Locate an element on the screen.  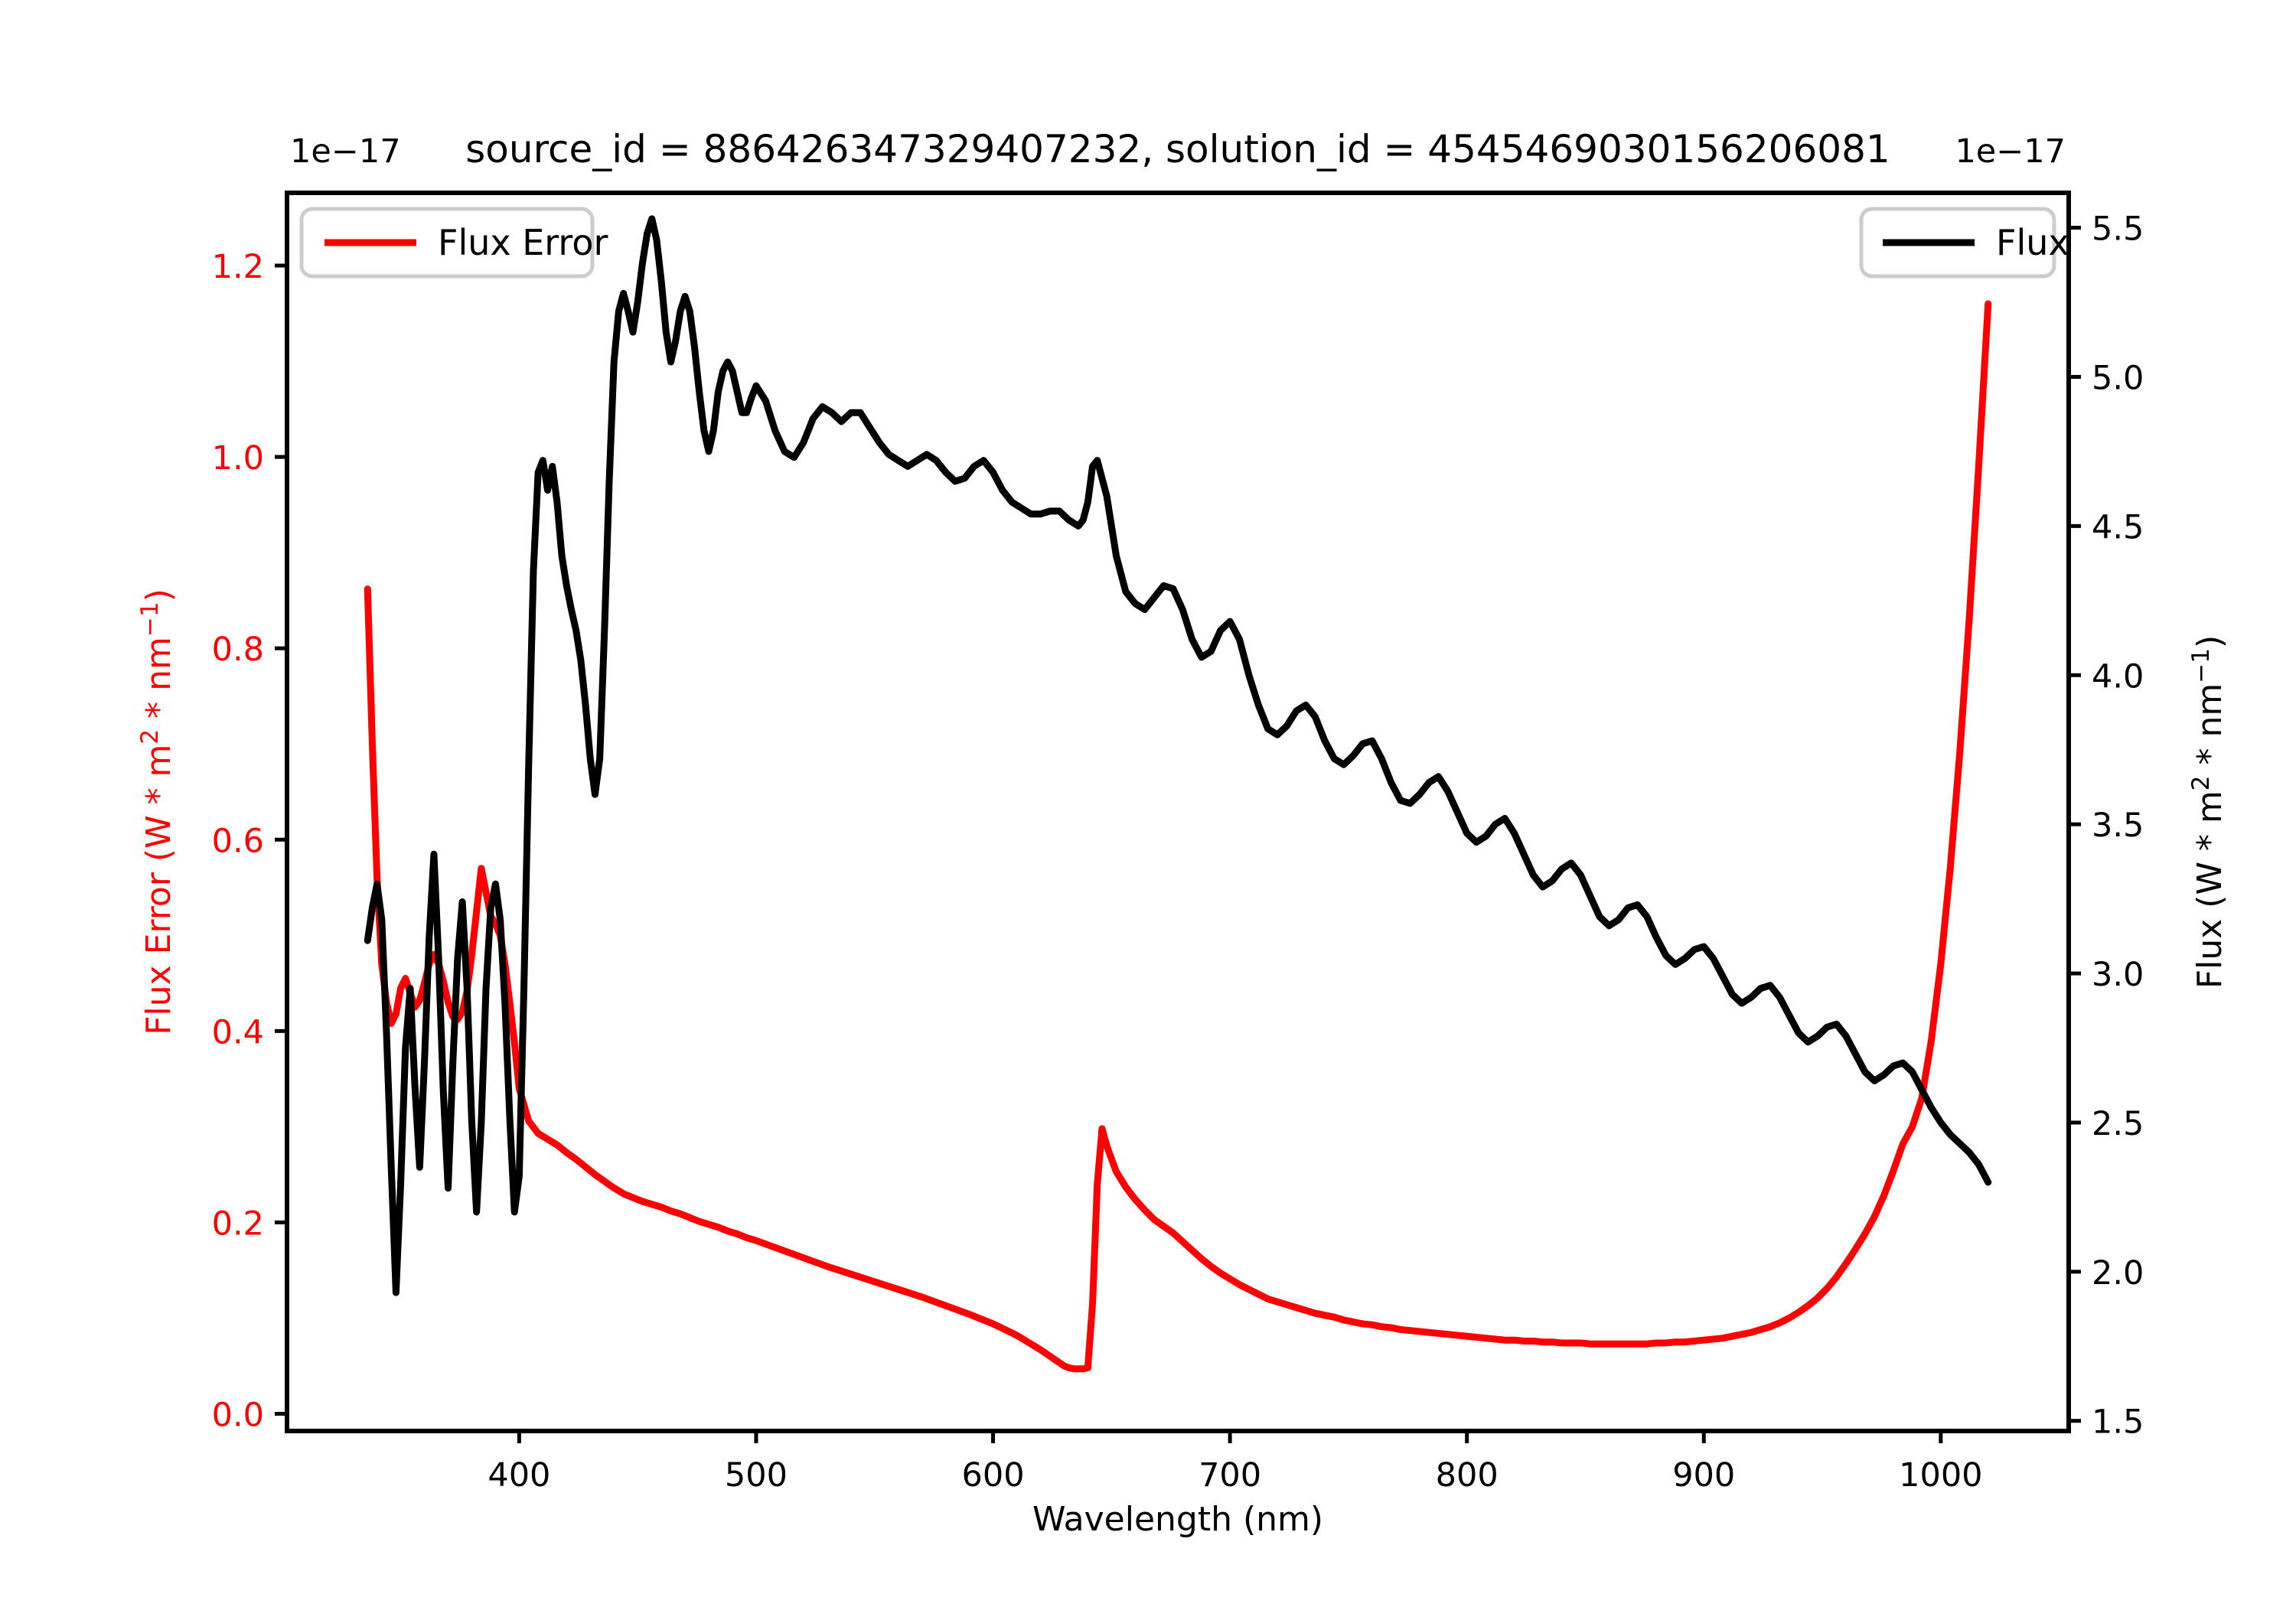
right-y-label-prefix: Flux (W * m is located at coordinates (2209, 890).